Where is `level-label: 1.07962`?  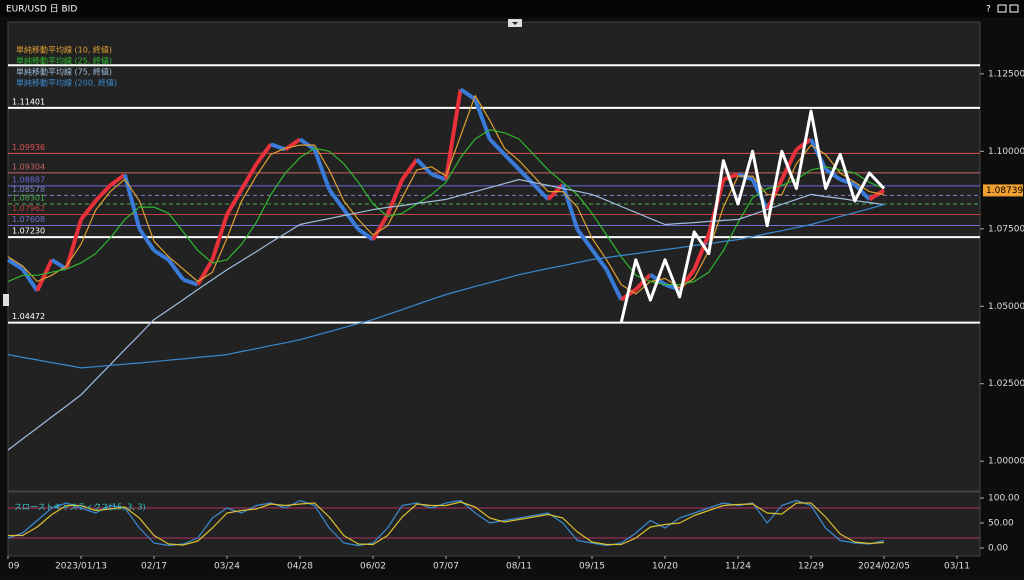 level-label: 1.07962 is located at coordinates (28, 208).